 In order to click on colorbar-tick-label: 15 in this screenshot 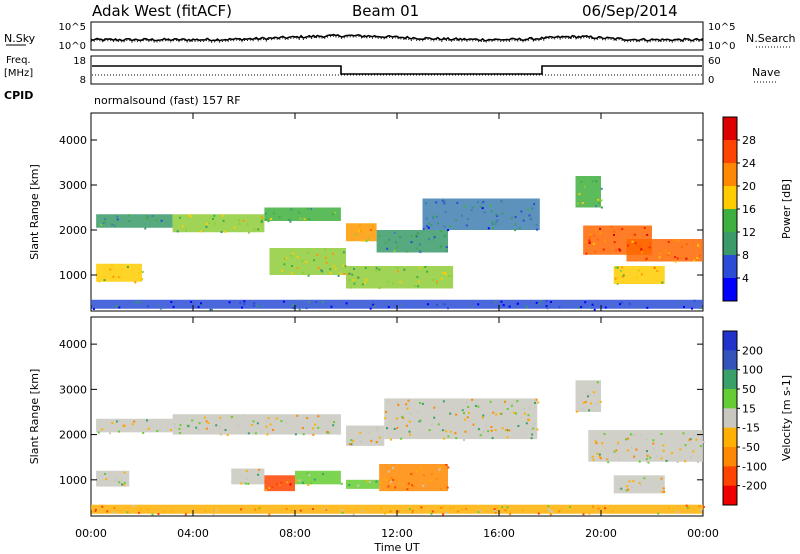, I will do `click(749, 408)`.